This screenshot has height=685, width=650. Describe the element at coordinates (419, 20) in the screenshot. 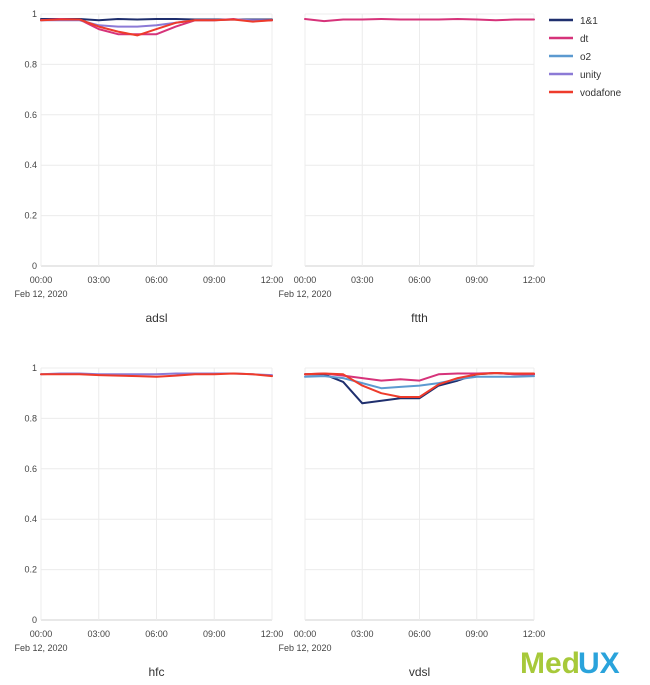

I see `series-line-dt` at that location.